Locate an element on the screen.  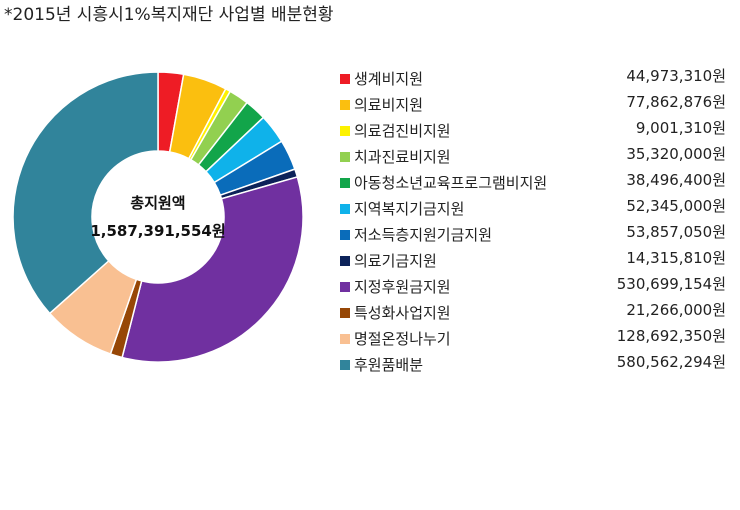
legend-value: 580,562,294원 is located at coordinates (671, 362).